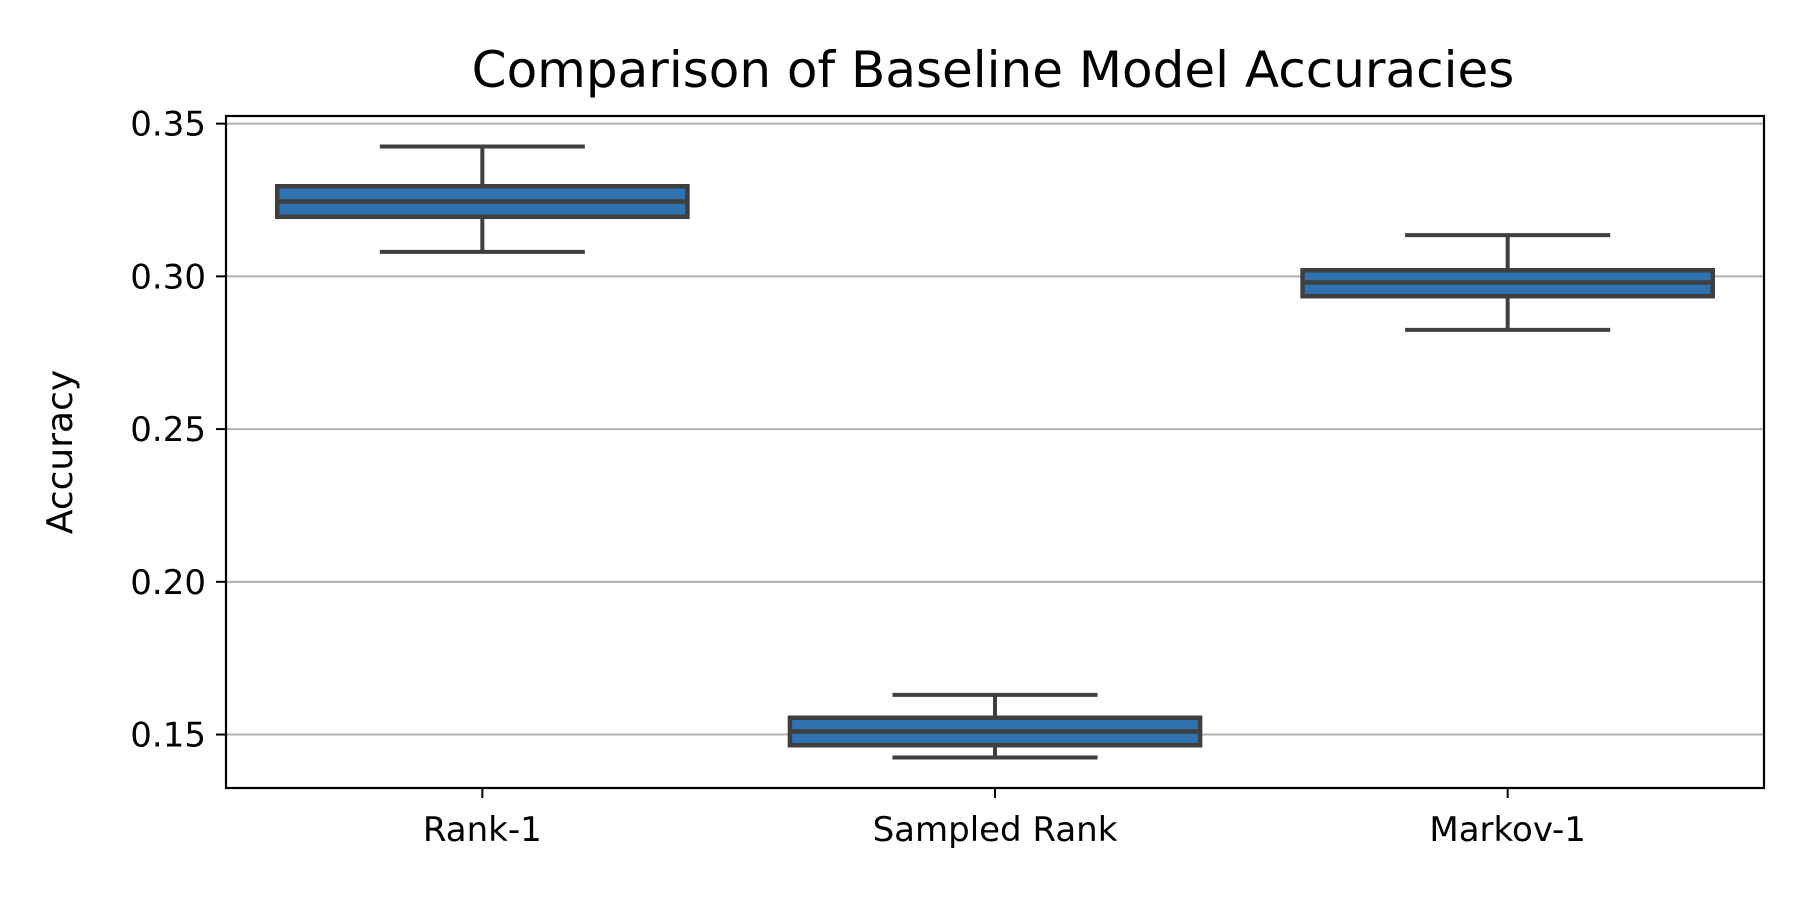 The image size is (1800, 900). Describe the element at coordinates (168, 277) in the screenshot. I see `y-tick-label: 0.30` at that location.